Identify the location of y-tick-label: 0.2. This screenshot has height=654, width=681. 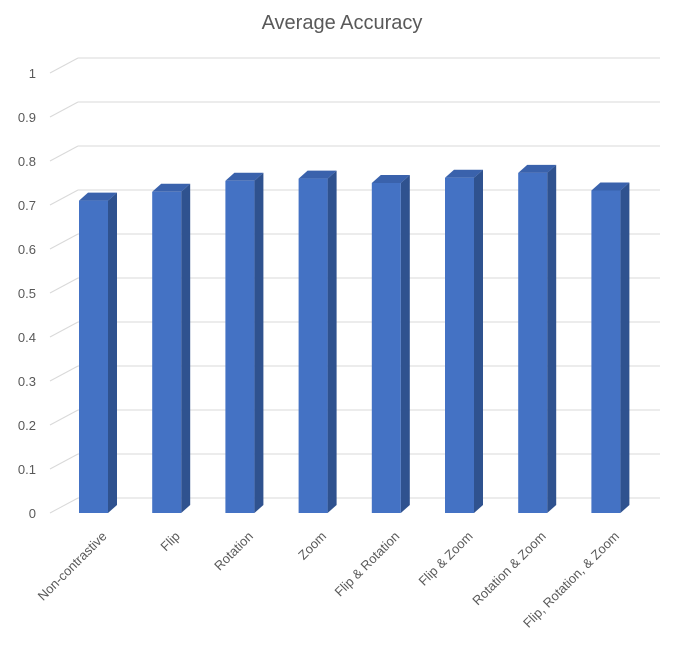
(27, 425).